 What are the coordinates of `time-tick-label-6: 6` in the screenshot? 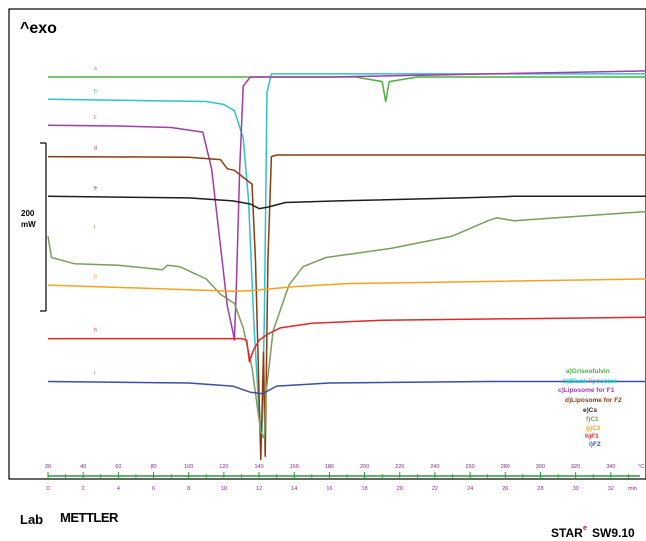 It's located at (153, 489).